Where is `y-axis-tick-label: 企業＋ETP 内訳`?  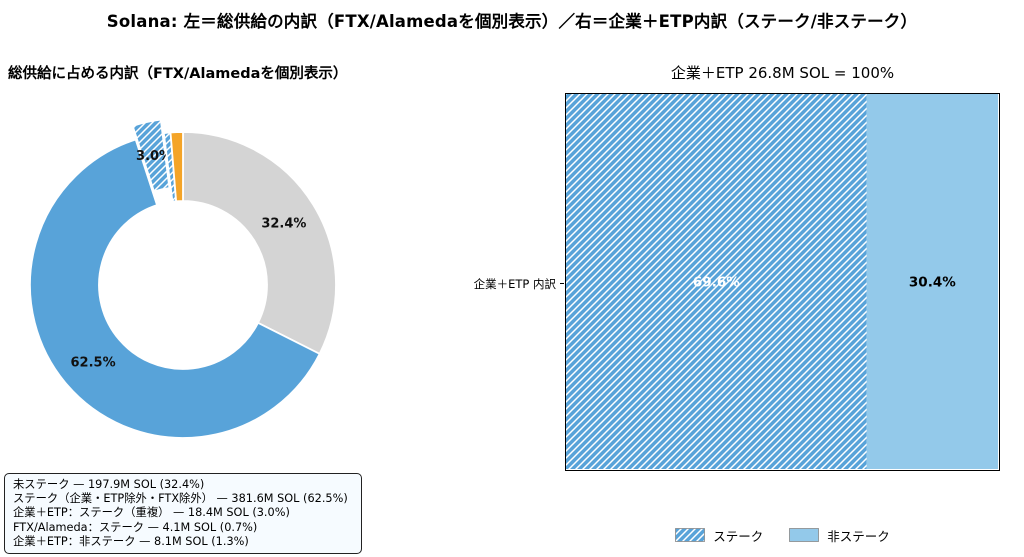 y-axis-tick-label: 企業＋ETP 内訳 is located at coordinates (514, 284).